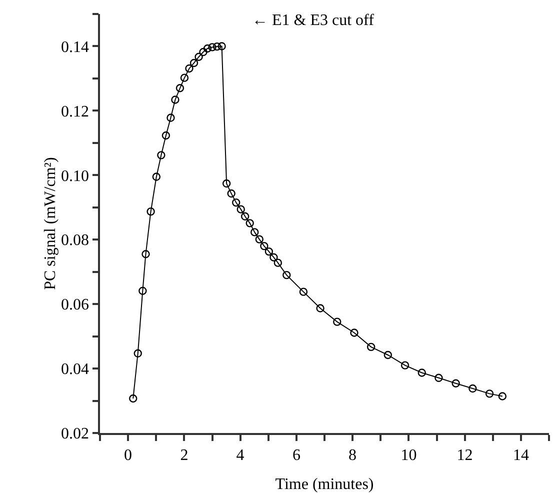 This screenshot has width=557, height=493. Describe the element at coordinates (51, 223) in the screenshot. I see `y-axis-title: PC signal (mW/cm²)` at that location.